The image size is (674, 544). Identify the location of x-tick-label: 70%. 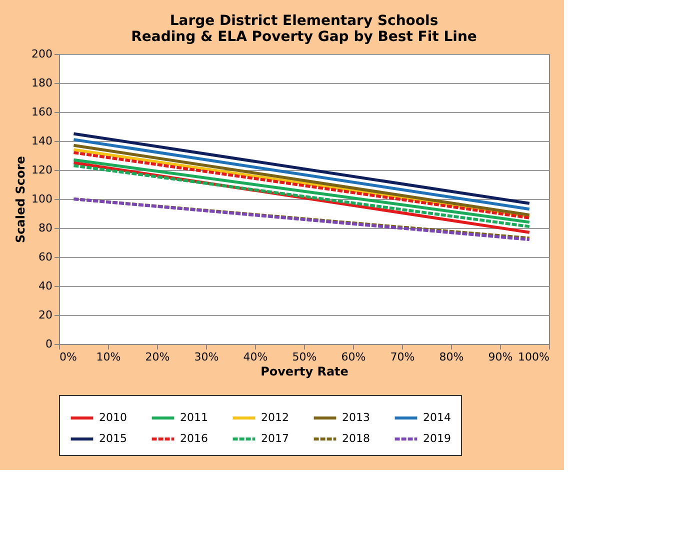
(402, 357).